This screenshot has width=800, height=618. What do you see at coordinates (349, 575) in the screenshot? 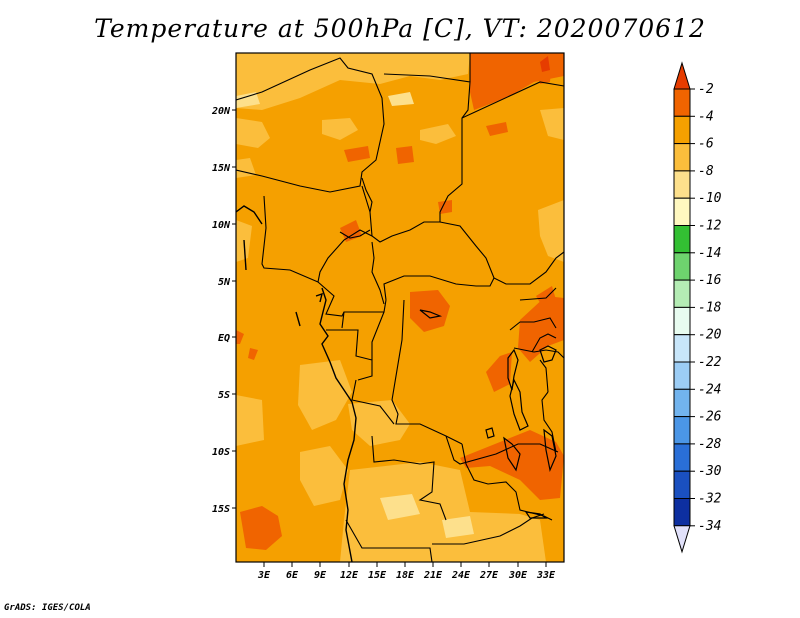
I see `lon-label-12e: 12E` at bounding box center [349, 575].